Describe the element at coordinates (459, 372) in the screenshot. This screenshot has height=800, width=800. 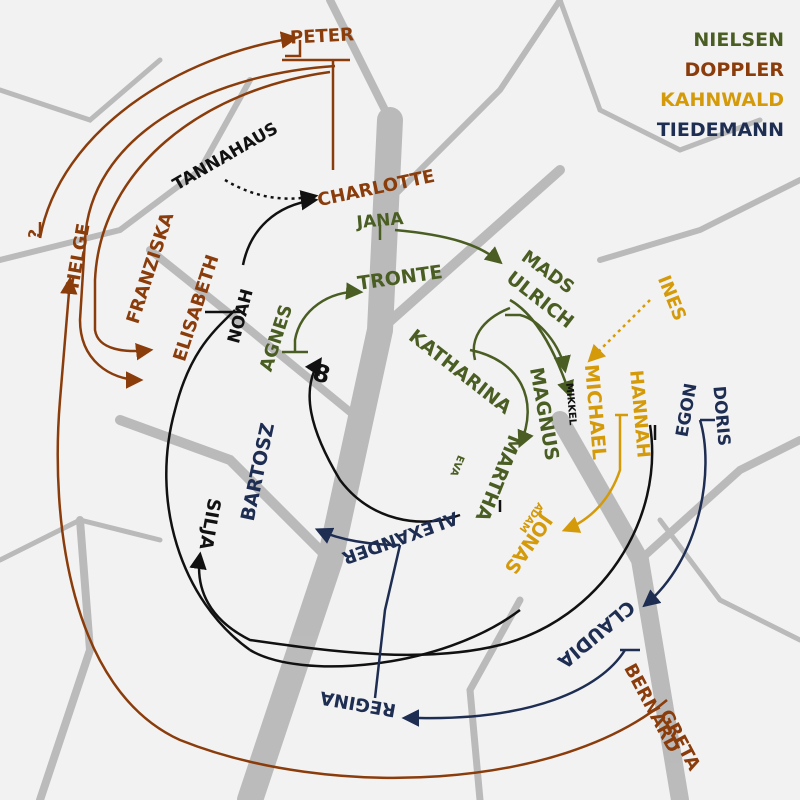
I see `label-katharina: KATHARINA` at that location.